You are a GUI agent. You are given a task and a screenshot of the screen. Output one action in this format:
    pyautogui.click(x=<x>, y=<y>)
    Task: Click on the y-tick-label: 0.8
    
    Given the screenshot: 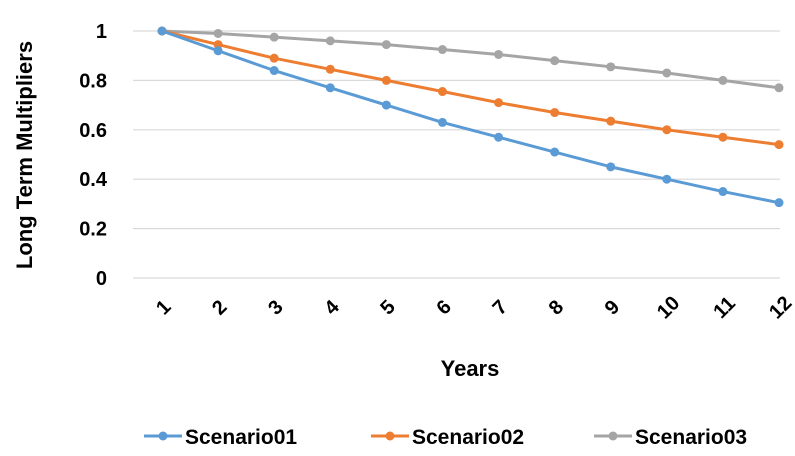 What is the action you would take?
    pyautogui.click(x=93, y=81)
    